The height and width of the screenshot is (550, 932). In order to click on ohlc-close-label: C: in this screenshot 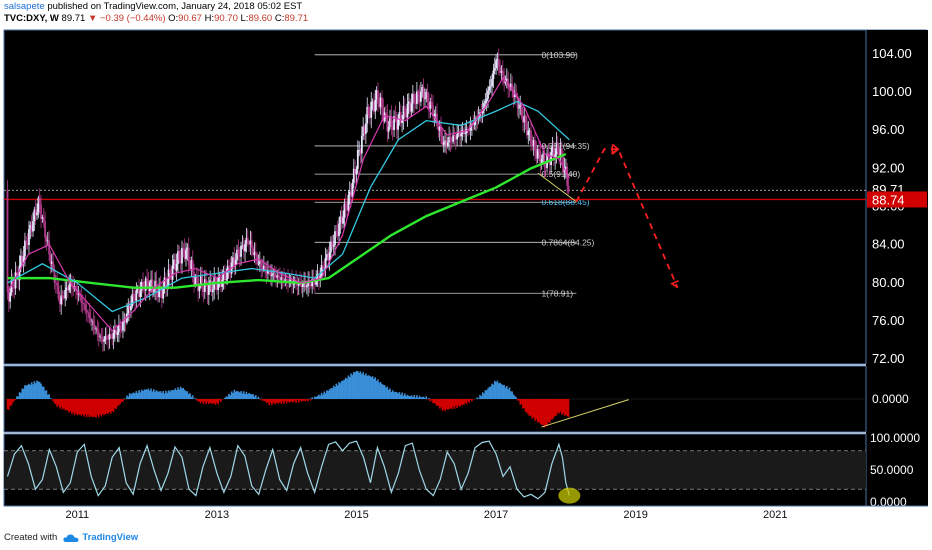, I will do `click(279, 18)`.